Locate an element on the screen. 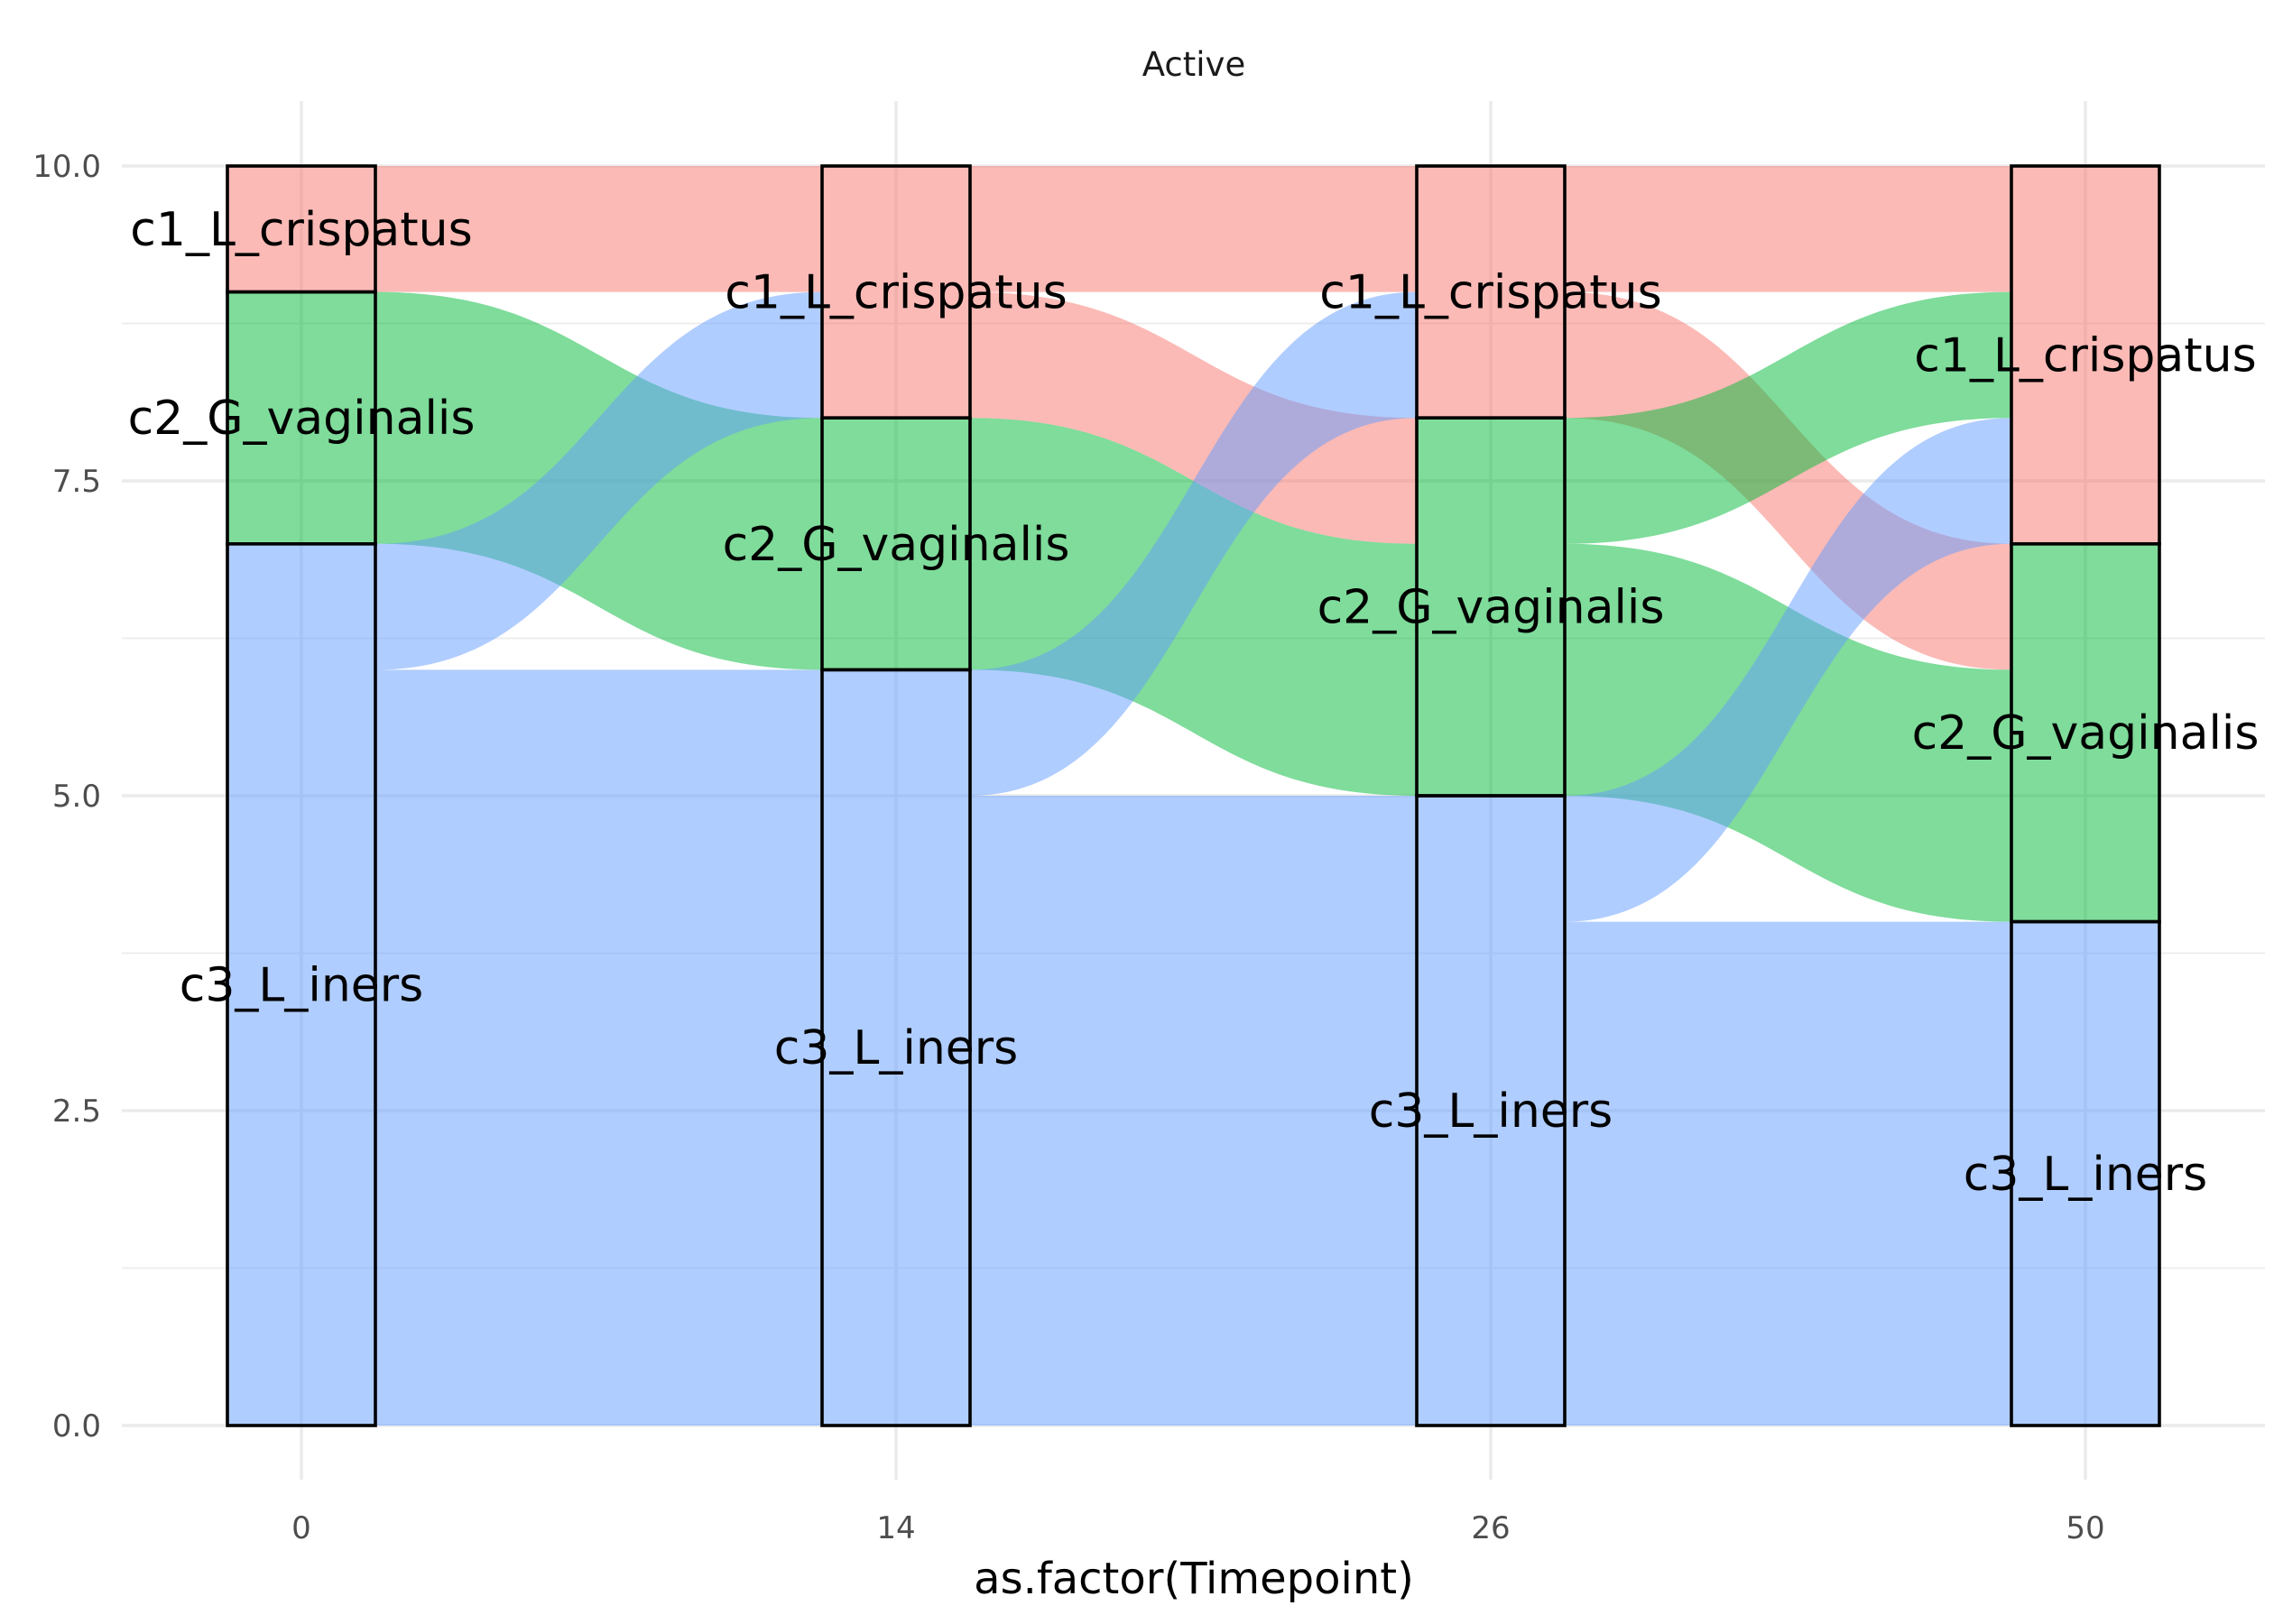  y-tick-label: 10.0 is located at coordinates (67, 167).